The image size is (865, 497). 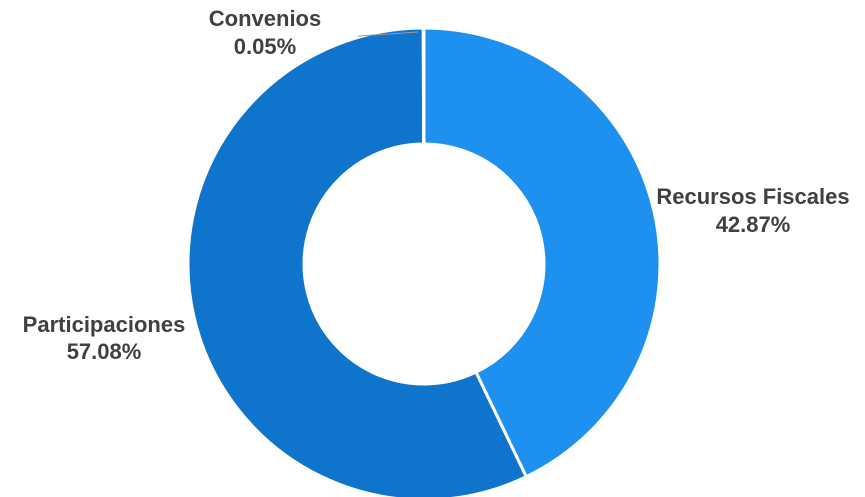 What do you see at coordinates (753, 224) in the screenshot?
I see `slice-value-recursos-fiscales: 42.87%` at bounding box center [753, 224].